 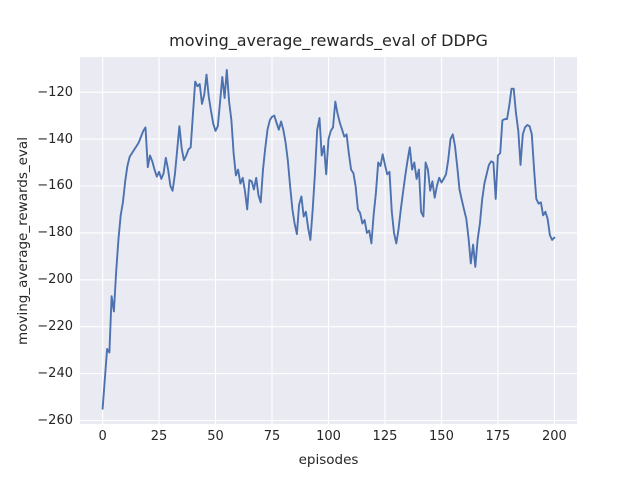 I want to click on y-tick-label: −260, so click(x=55, y=420).